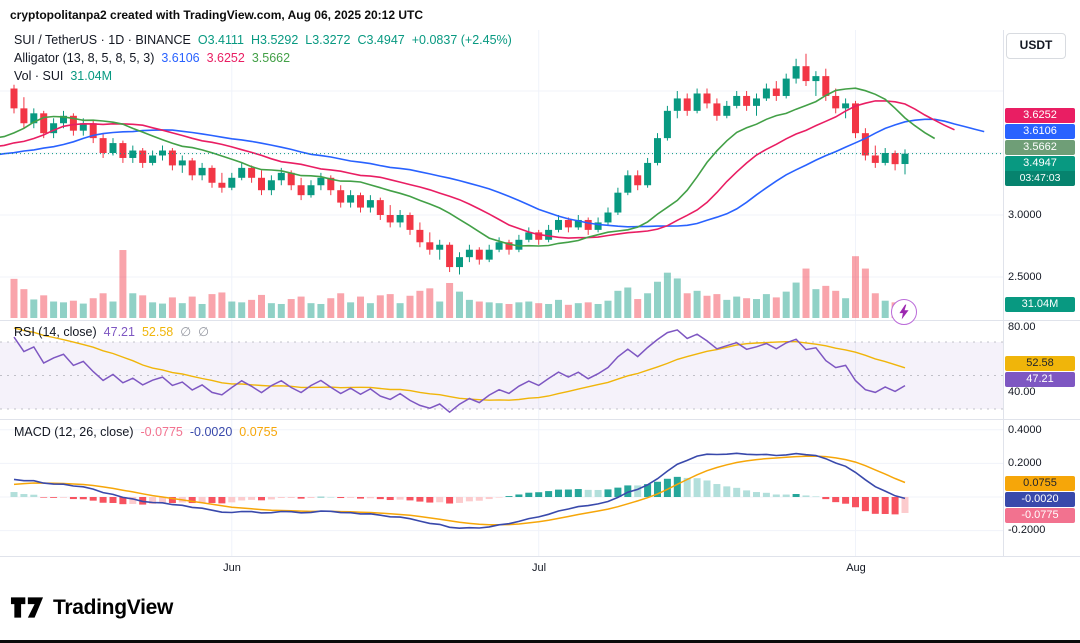  Describe the element at coordinates (186, 332) in the screenshot. I see `rsi-divergence-1: ∅` at that location.